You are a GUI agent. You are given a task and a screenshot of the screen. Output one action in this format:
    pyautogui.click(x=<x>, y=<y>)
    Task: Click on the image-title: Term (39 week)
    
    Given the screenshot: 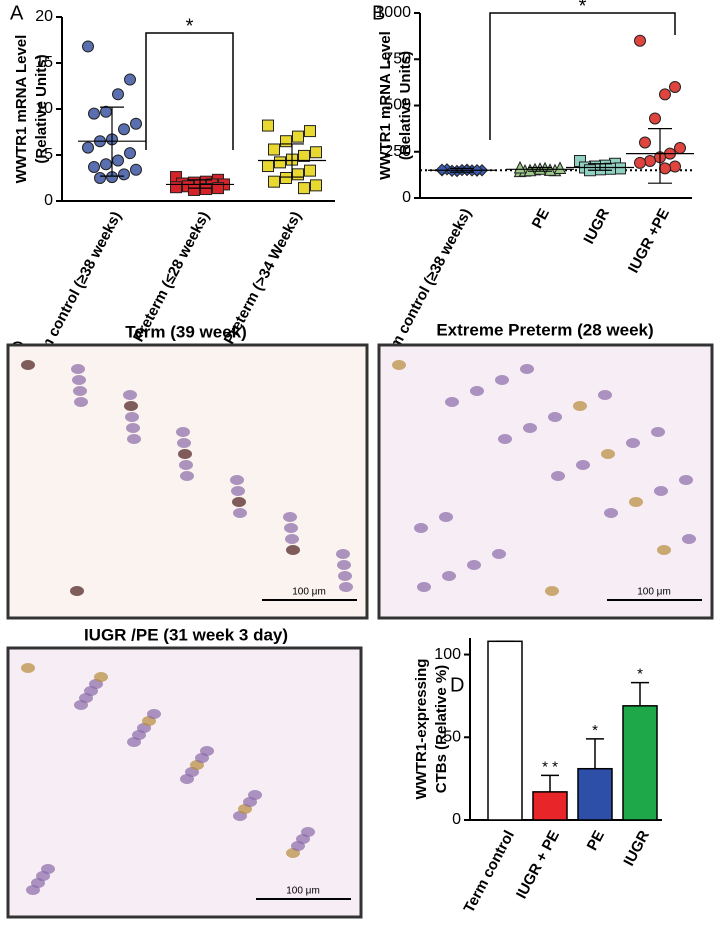 What is the action you would take?
    pyautogui.click(x=186, y=331)
    